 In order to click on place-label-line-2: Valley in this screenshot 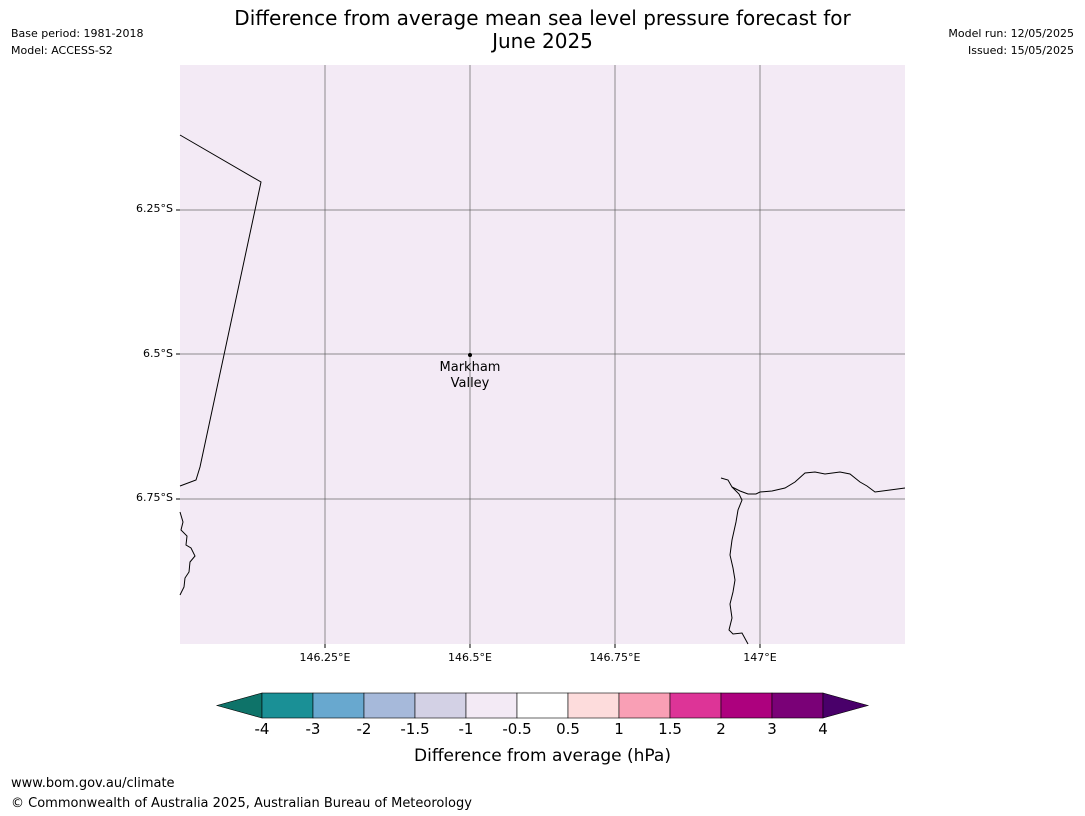, I will do `click(470, 383)`.